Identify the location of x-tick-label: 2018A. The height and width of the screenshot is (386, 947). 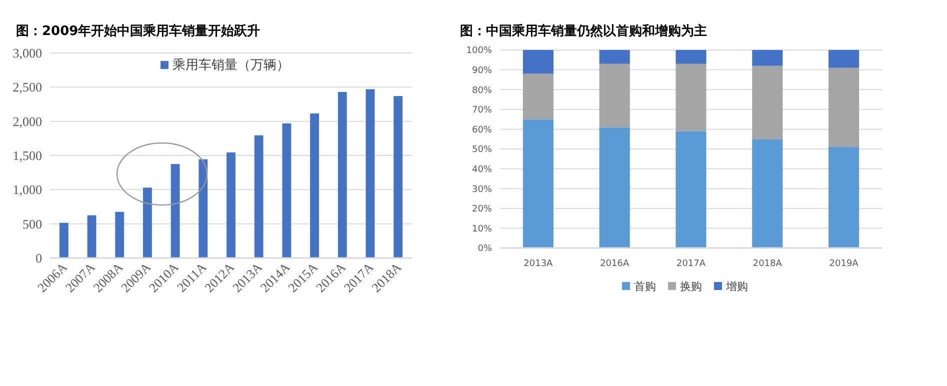
(767, 264).